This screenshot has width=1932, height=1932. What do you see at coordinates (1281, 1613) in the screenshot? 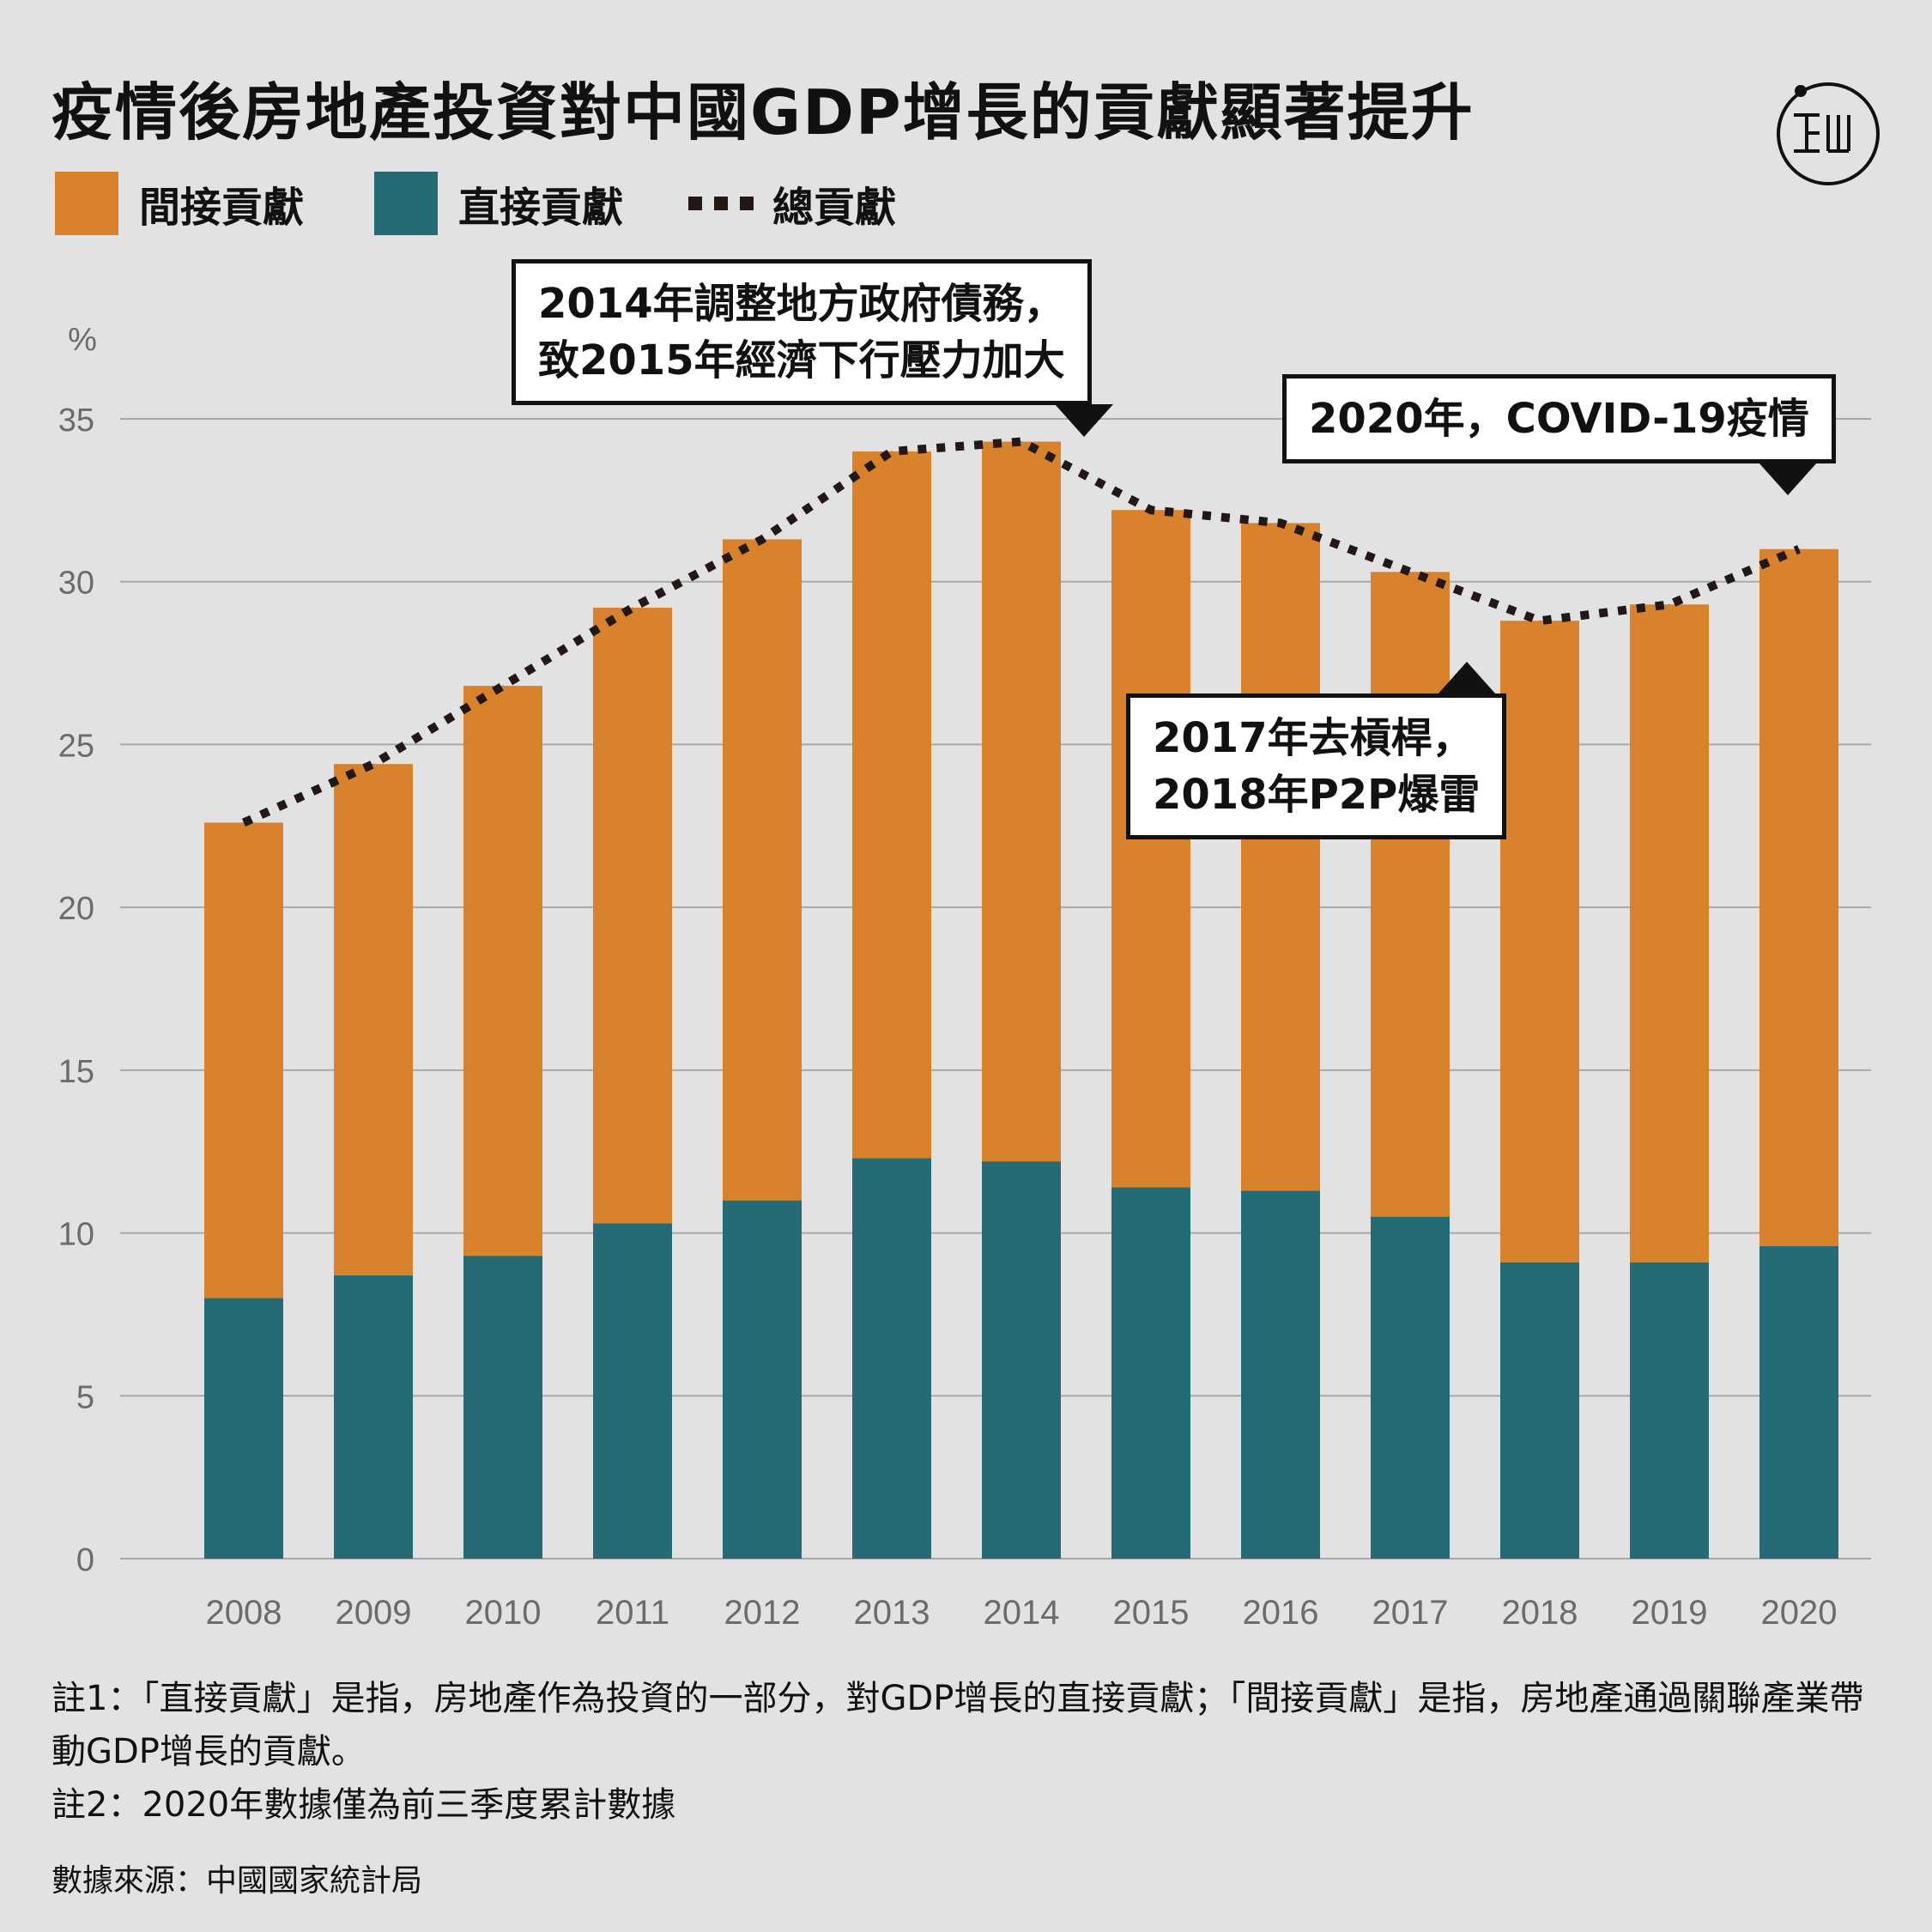
I see `x-tick-label: 2016` at bounding box center [1281, 1613].